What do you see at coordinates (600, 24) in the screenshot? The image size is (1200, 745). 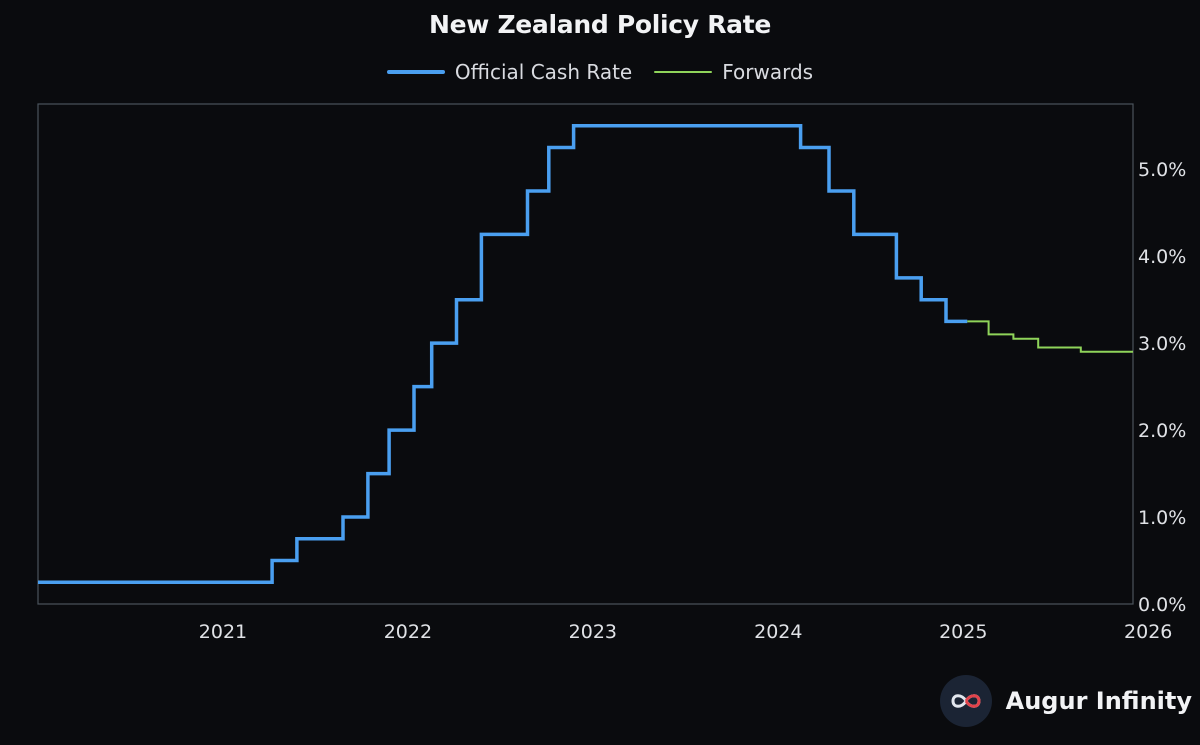 I see `chart-title: New Zealand Policy Rate` at bounding box center [600, 24].